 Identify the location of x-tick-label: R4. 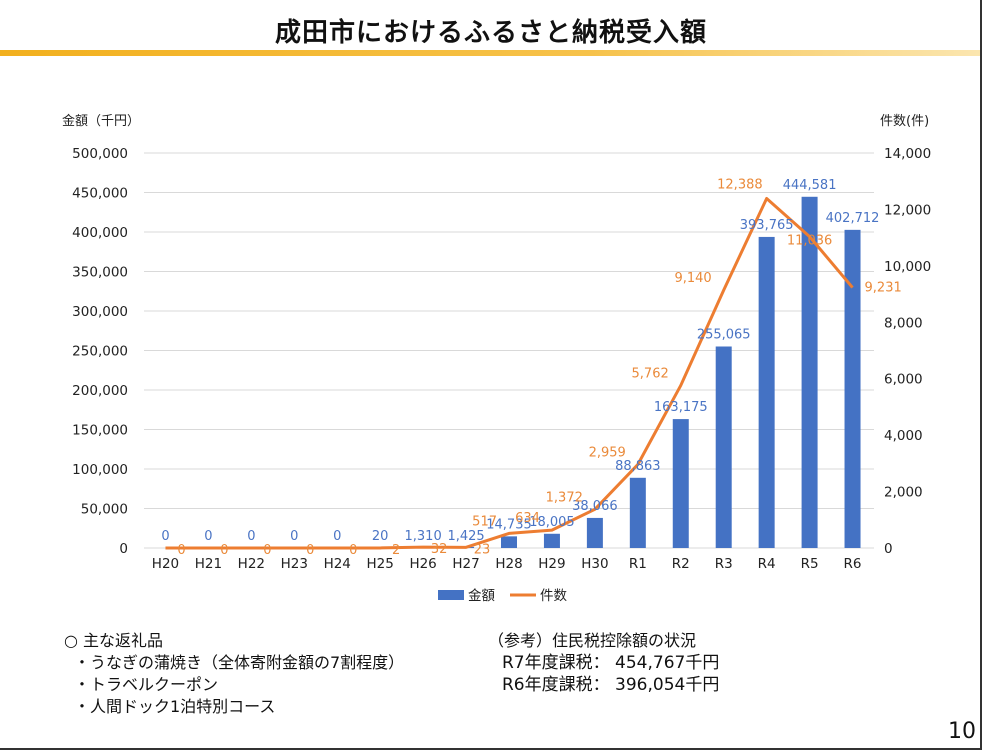
(767, 564).